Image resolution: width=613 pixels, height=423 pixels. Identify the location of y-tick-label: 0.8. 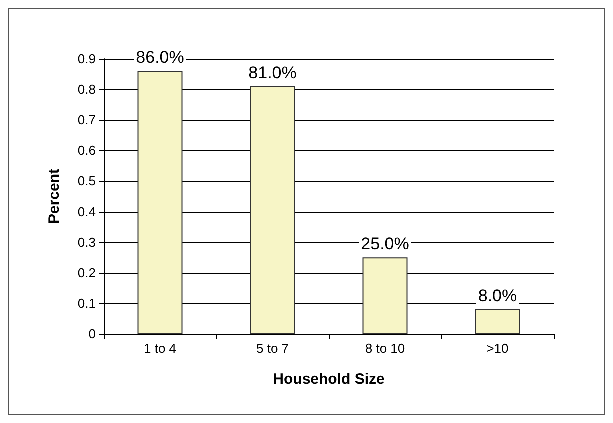
(87, 90).